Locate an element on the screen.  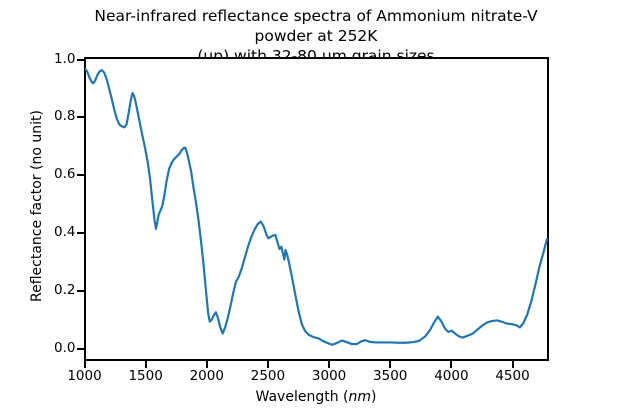
x-tick-label: 2500 is located at coordinates (268, 375).